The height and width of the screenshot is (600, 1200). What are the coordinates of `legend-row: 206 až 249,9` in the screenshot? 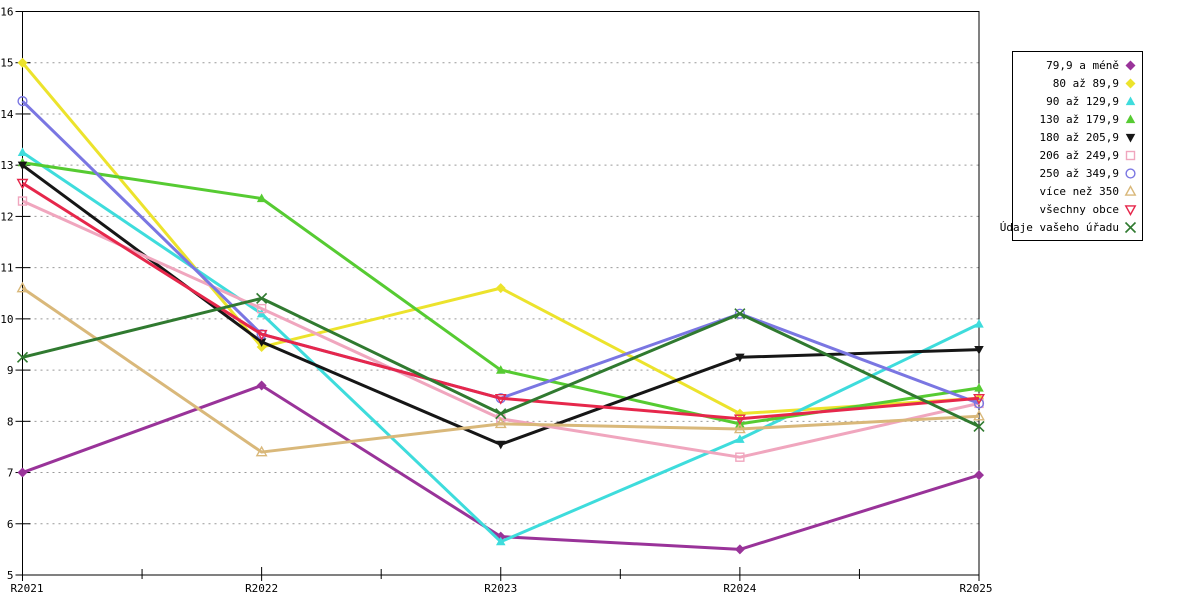 It's located at (1077, 155).